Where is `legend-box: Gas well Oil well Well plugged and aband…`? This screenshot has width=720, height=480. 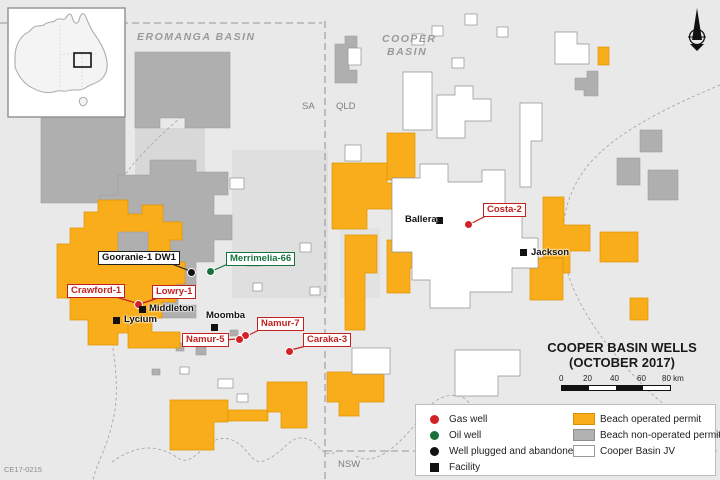
legend-box: Gas well Oil well Well plugged and aband… is located at coordinates (567, 440).